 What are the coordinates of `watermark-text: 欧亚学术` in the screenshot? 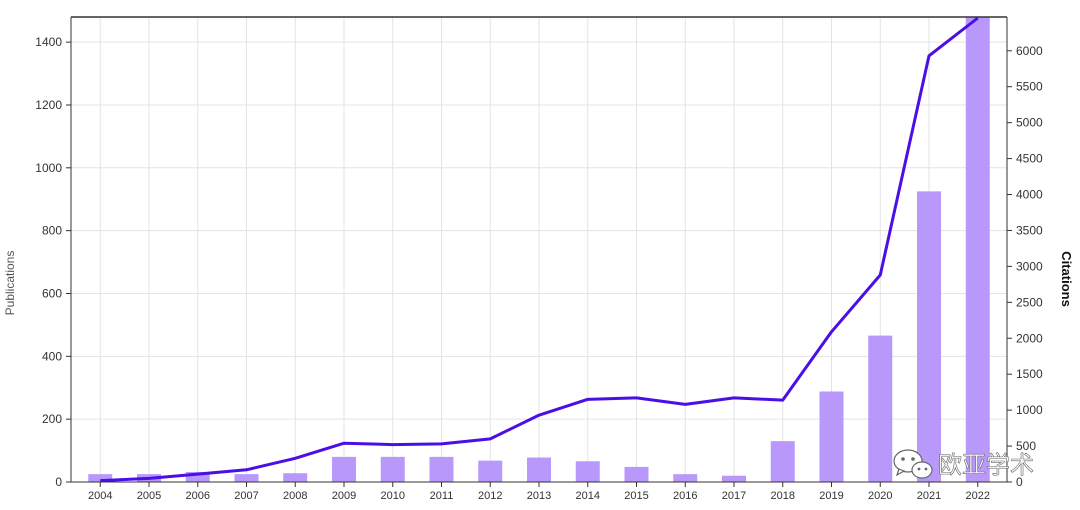 It's located at (986, 465).